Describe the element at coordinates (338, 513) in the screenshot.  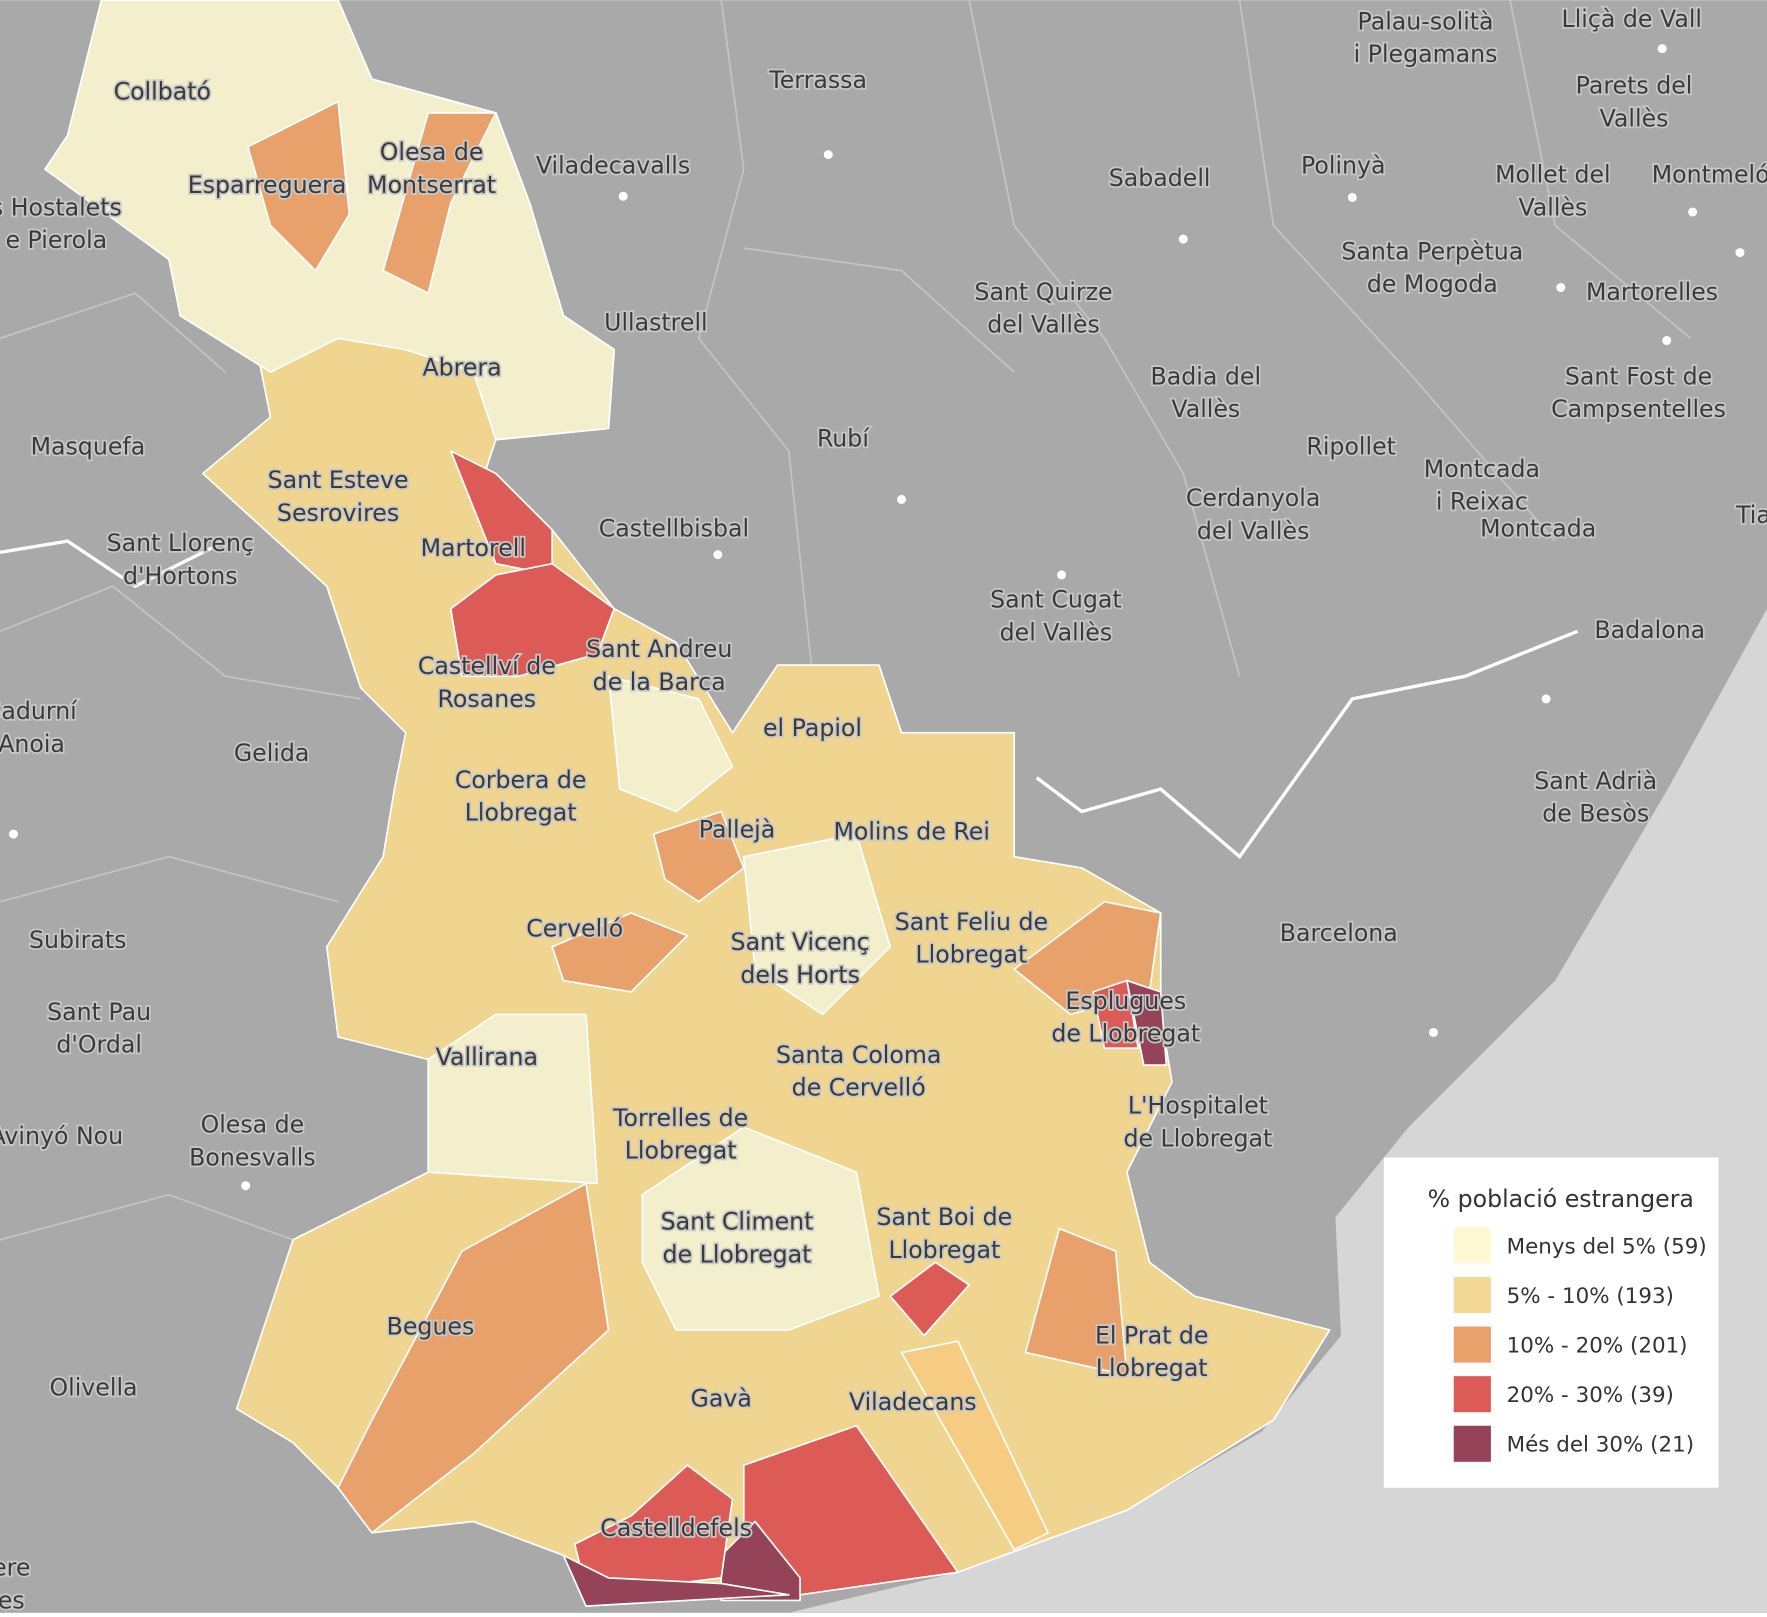
I see `place-label: Sesrovires` at that location.